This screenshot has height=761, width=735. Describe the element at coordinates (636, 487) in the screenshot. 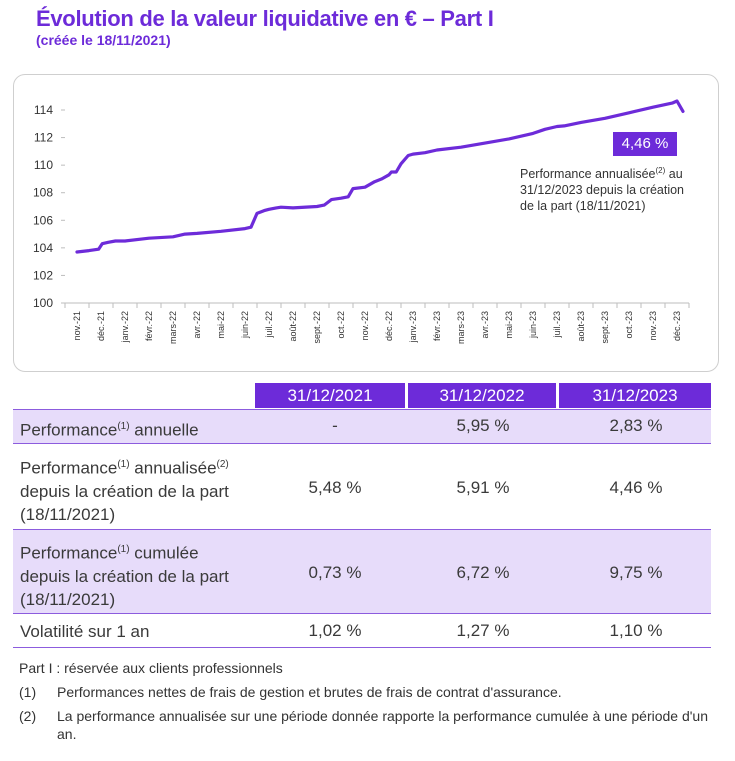

I see `table-cell: 4,46 %` at that location.